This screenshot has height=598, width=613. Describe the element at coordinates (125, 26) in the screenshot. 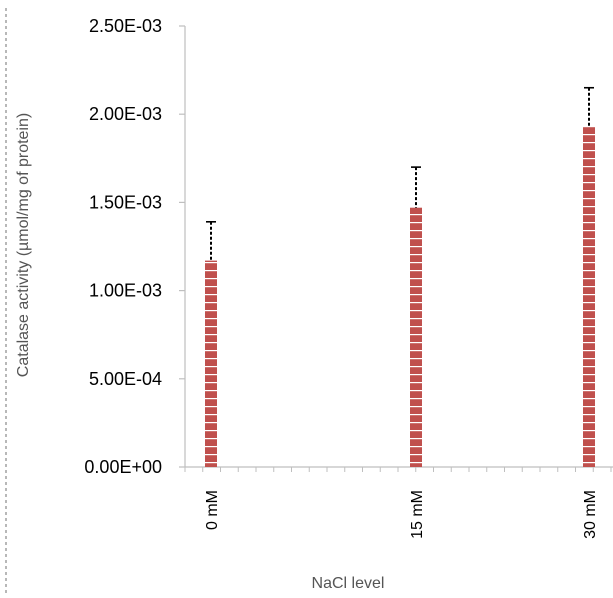

I see `y-tick-label: 2.50E-03` at that location.